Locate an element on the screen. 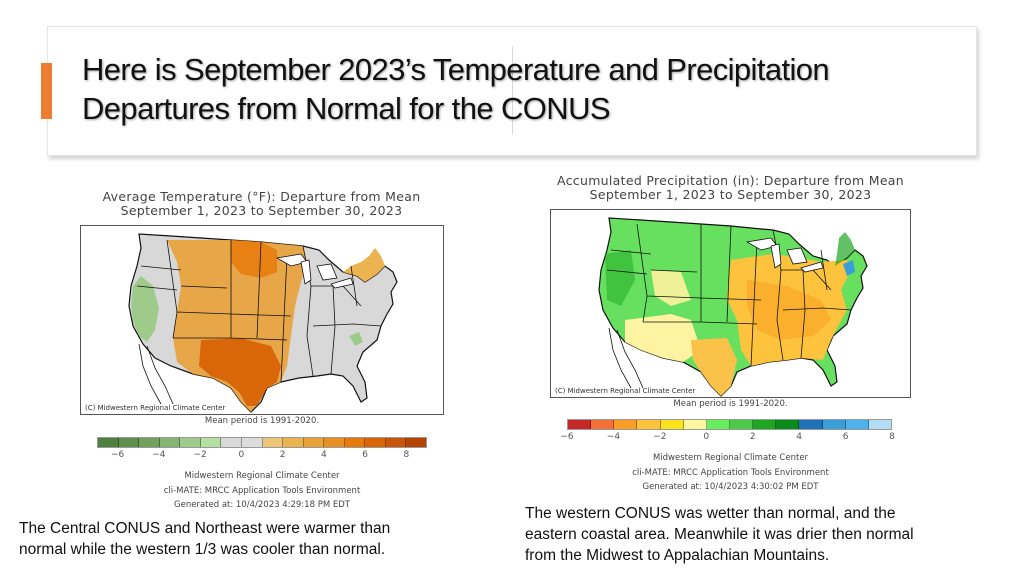 The image size is (1024, 576). temperature-mean-period: Mean period is 1991-2020. is located at coordinates (262, 421).